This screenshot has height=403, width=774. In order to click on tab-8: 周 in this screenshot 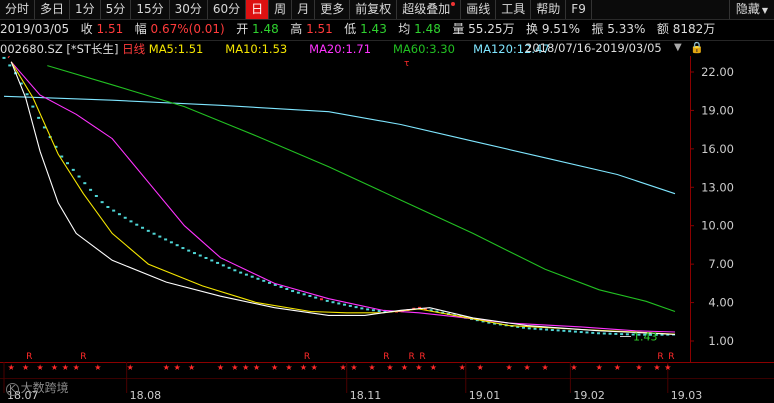, I will do `click(281, 9)`.